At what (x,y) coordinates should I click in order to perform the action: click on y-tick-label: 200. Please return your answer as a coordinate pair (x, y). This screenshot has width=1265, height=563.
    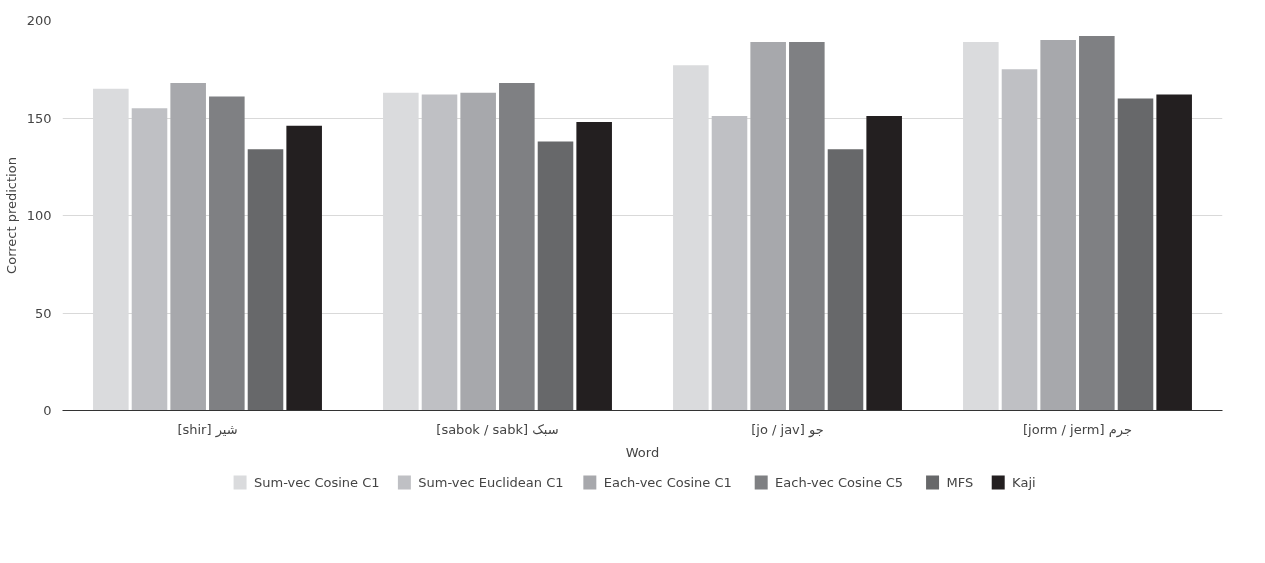
    Looking at the image, I should click on (39, 20).